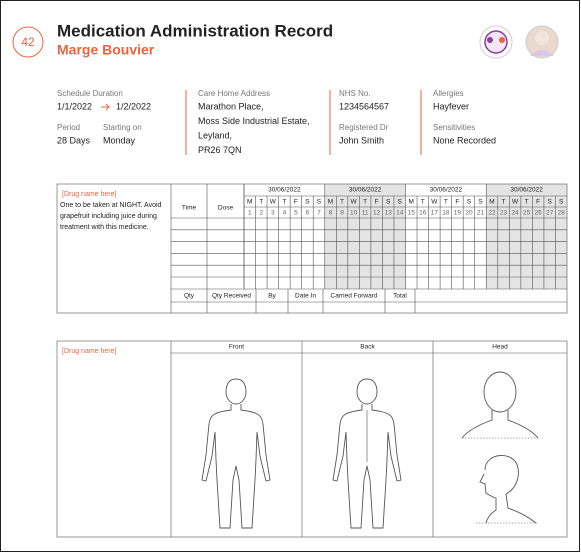  I want to click on day-number: 12, so click(377, 213).